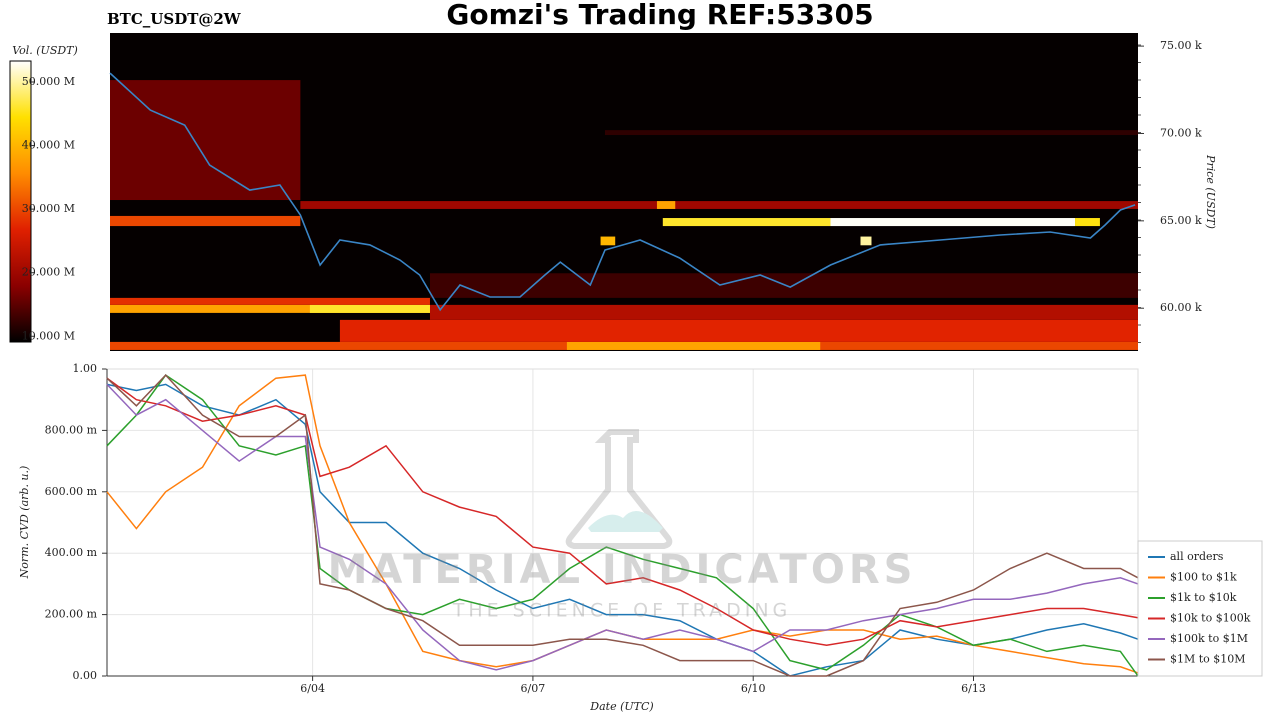 This screenshot has width=1280, height=720. I want to click on legend-label: $1M to $10M, so click(1208, 659).